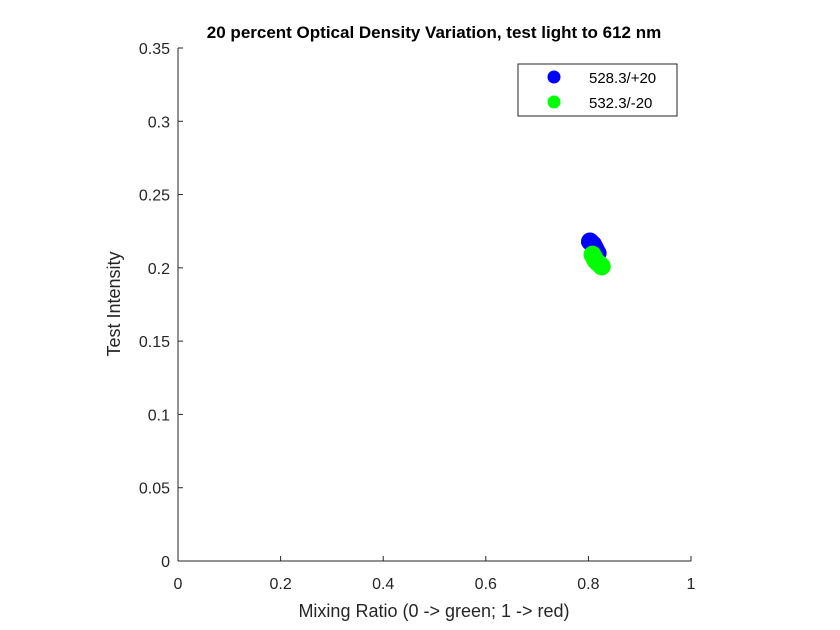 This screenshot has width=840, height=630. Describe the element at coordinates (433, 611) in the screenshot. I see `x-axis-label: Mixing Ratio (0 -> green; 1 -> red)` at that location.